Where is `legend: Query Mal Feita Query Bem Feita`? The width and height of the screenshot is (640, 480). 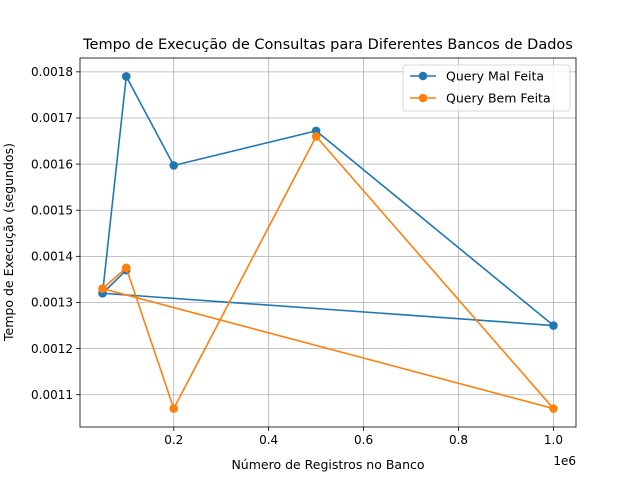 legend: Query Mal Feita Query Bem Feita is located at coordinates (486, 88).